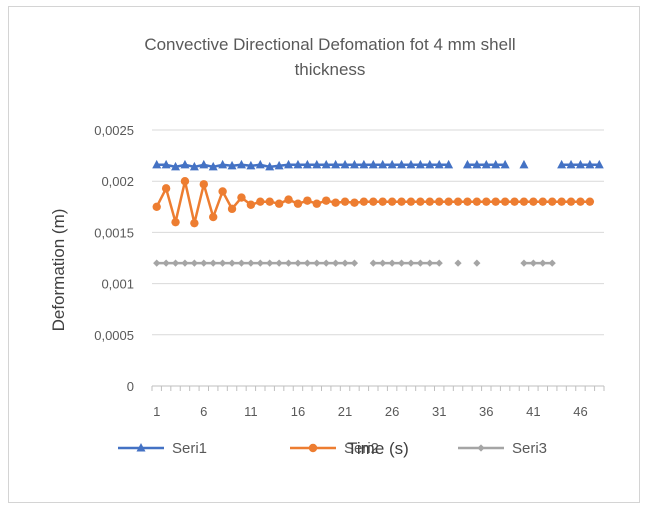  I want to click on legend-label: Seri1, so click(189, 448).